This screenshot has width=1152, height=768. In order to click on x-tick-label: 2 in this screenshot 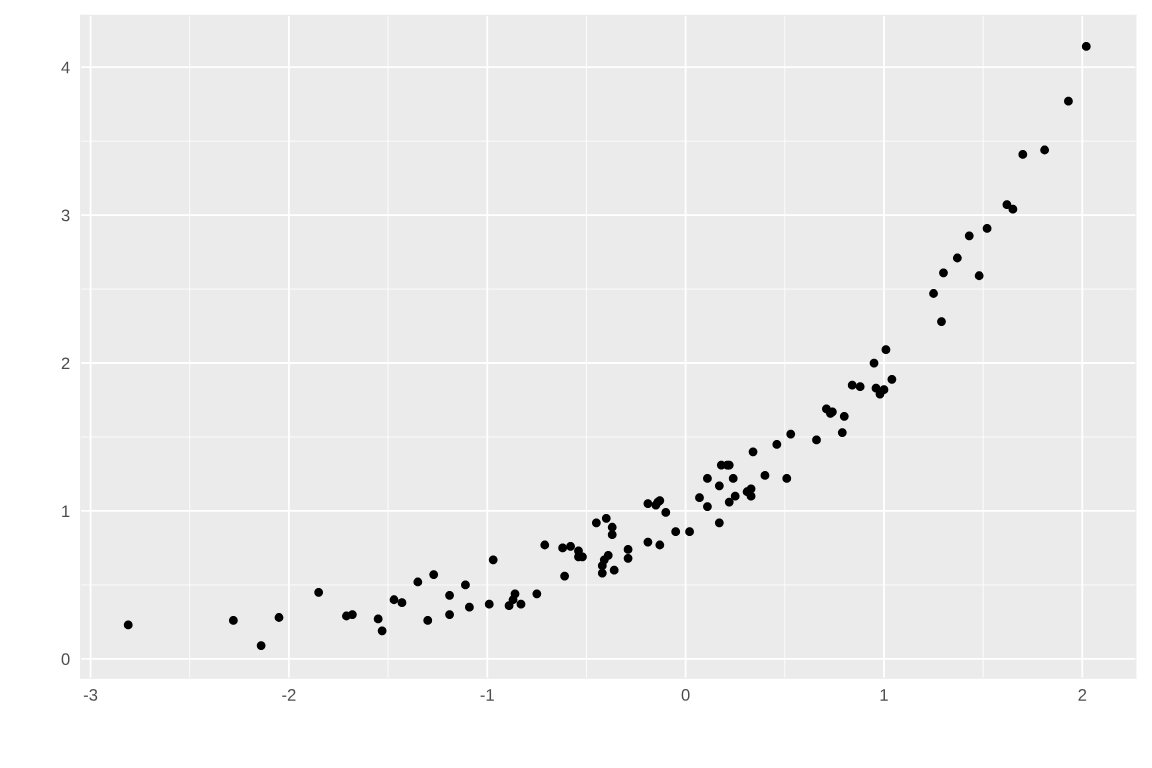, I will do `click(1082, 695)`.